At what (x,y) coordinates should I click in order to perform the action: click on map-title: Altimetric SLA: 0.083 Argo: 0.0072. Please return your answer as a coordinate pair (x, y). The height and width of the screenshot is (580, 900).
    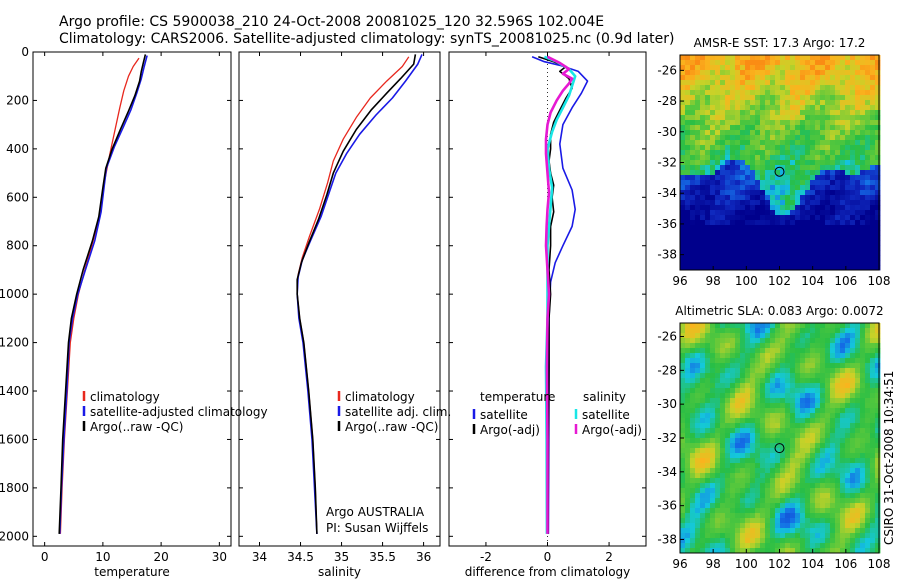
    Looking at the image, I should click on (779, 311).